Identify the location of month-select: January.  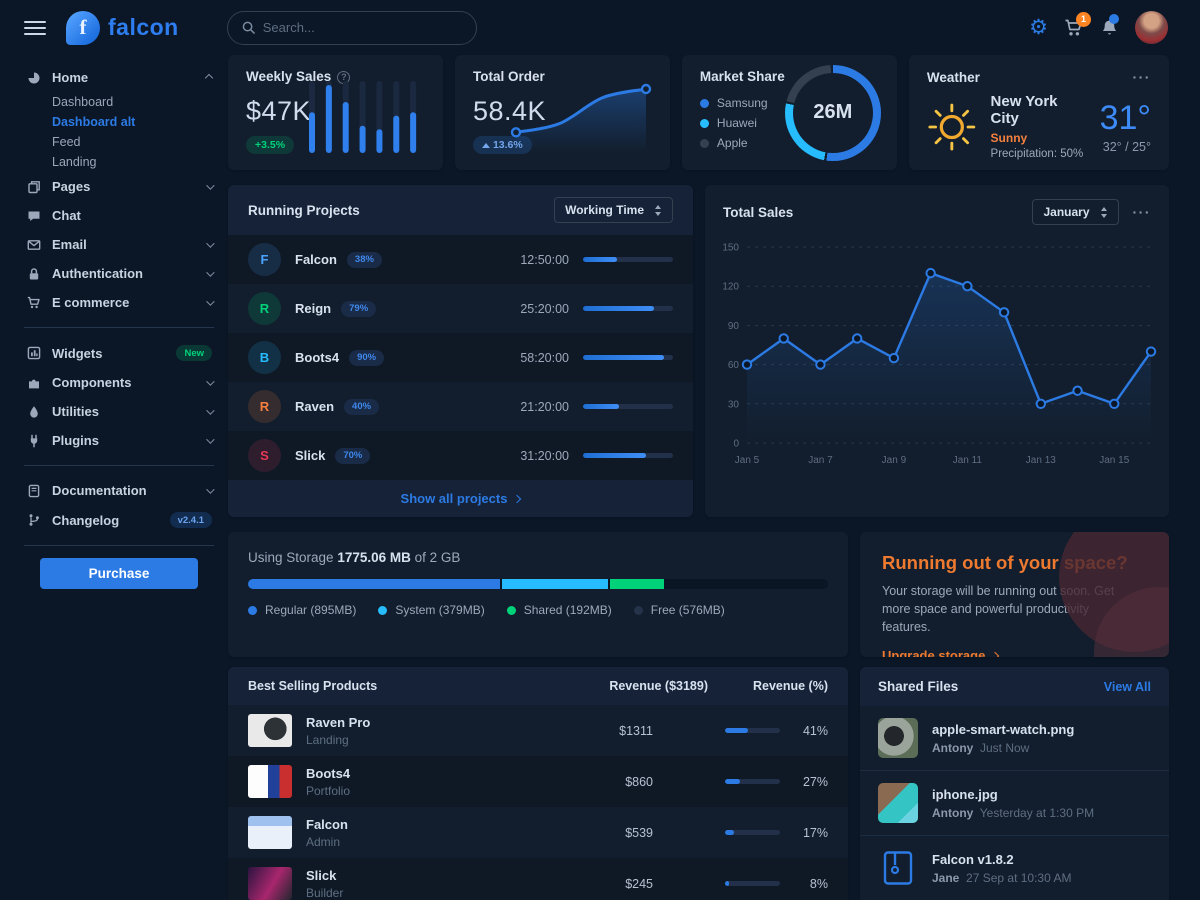
(1075, 212).